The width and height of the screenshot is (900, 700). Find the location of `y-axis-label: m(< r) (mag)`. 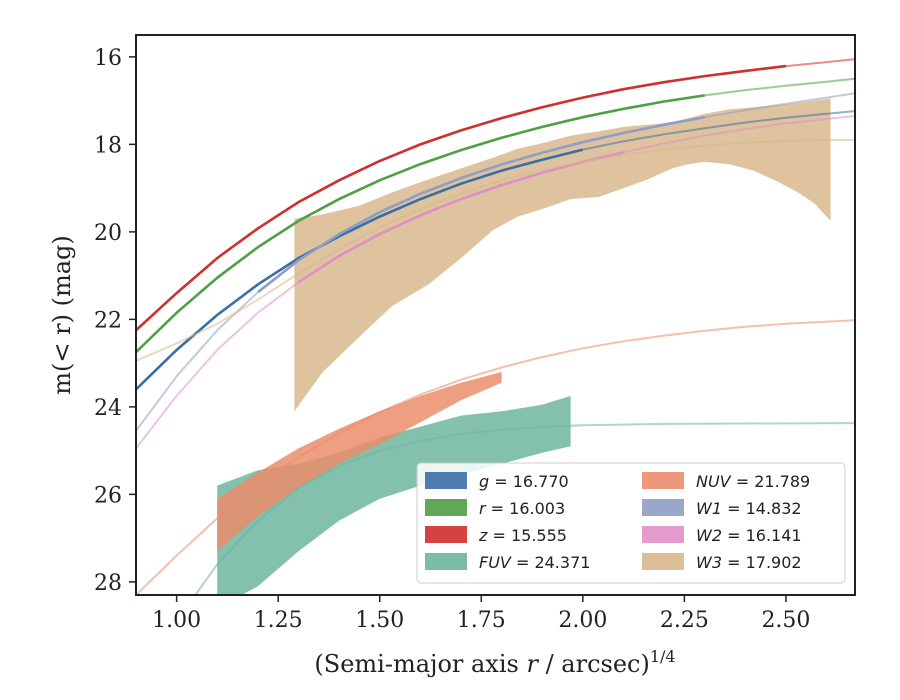

y-axis-label: m(< r) (mag) is located at coordinates (62, 314).